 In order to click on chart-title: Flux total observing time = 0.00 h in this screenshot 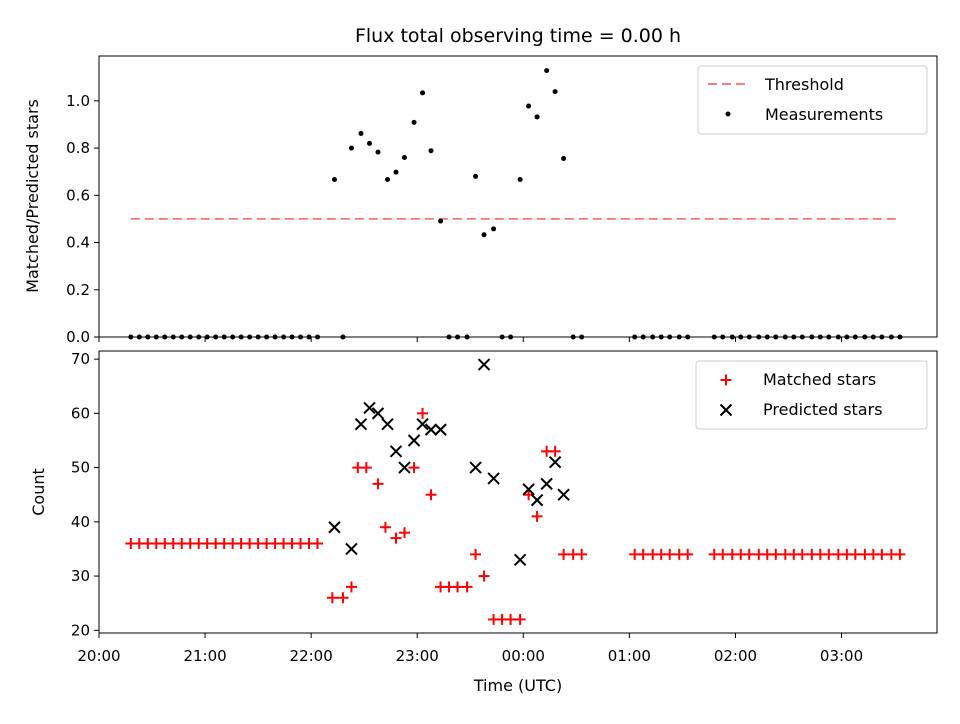, I will do `click(518, 36)`.